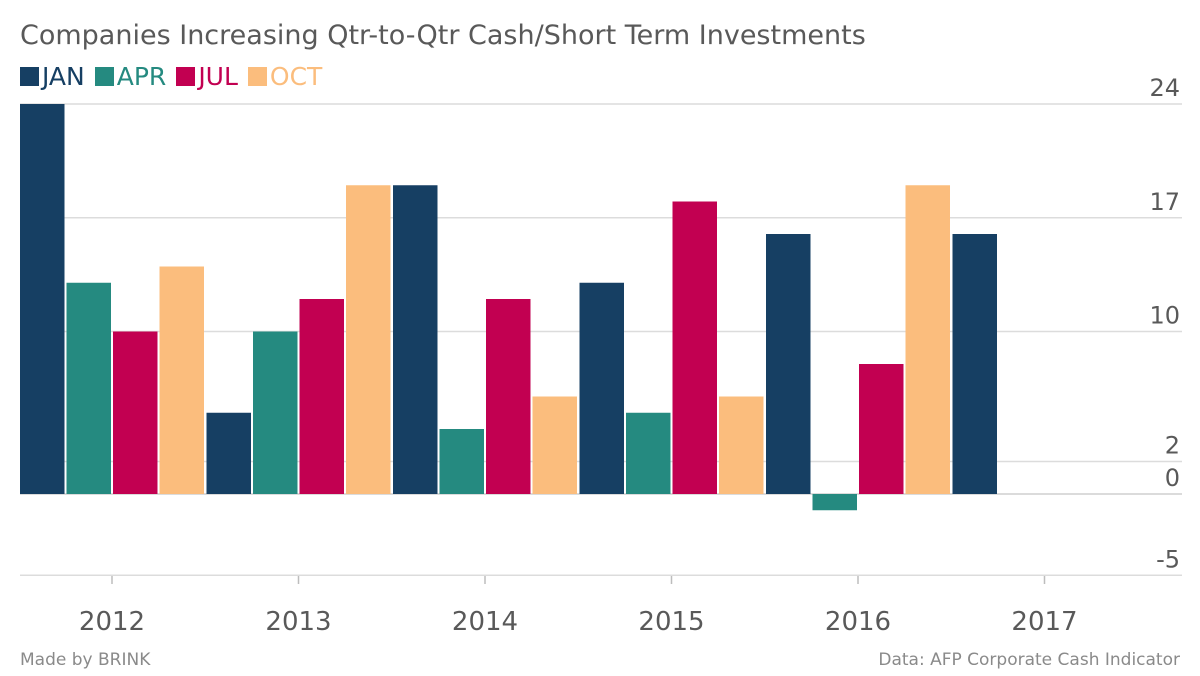  What do you see at coordinates (135, 412) in the screenshot?
I see `bar-jul-2012` at bounding box center [135, 412].